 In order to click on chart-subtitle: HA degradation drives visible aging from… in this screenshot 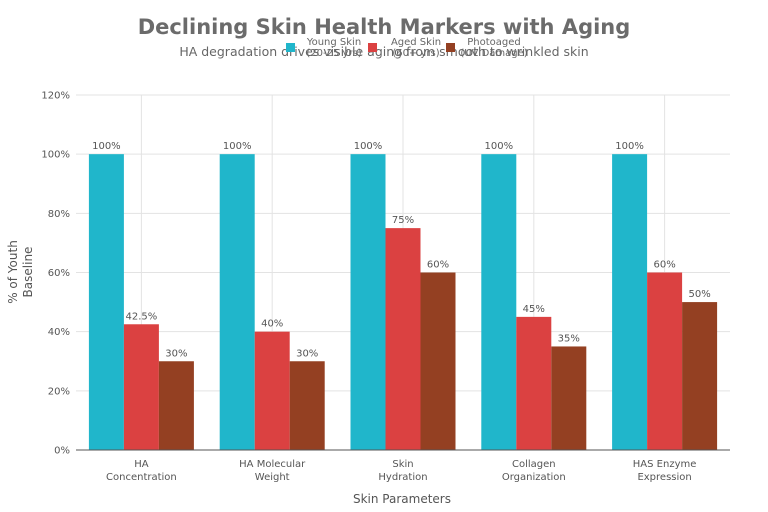, I will do `click(383, 51)`.